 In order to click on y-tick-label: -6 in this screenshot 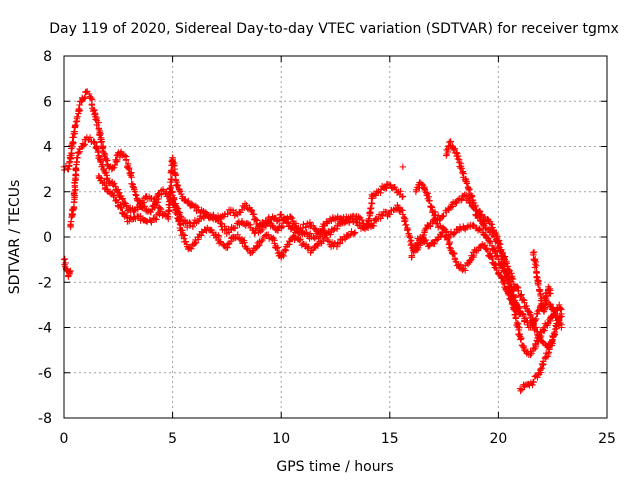, I will do `click(45, 374)`.